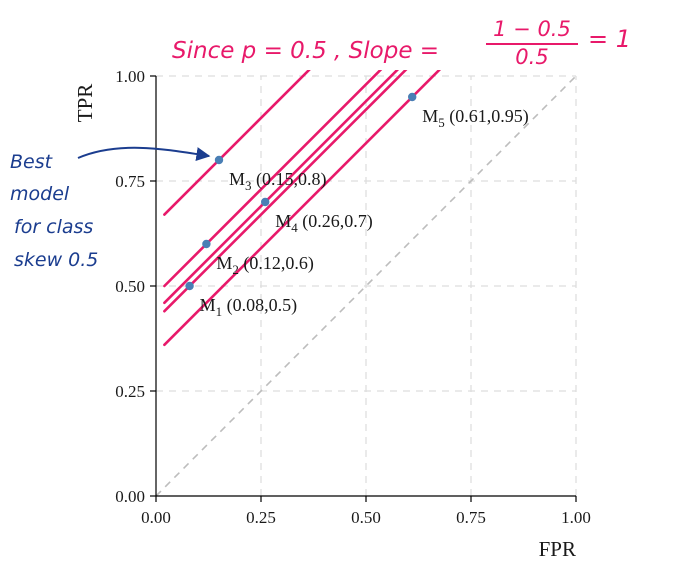  Describe the element at coordinates (130, 496) in the screenshot. I see `y-tick-label: 0.00` at that location.